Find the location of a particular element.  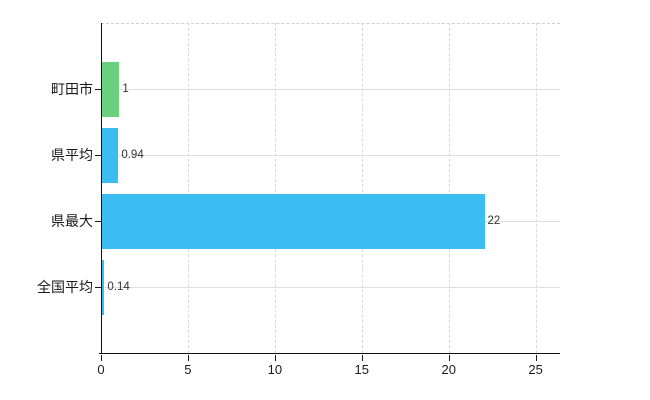

x-axis-tick-label: 25 is located at coordinates (535, 369).